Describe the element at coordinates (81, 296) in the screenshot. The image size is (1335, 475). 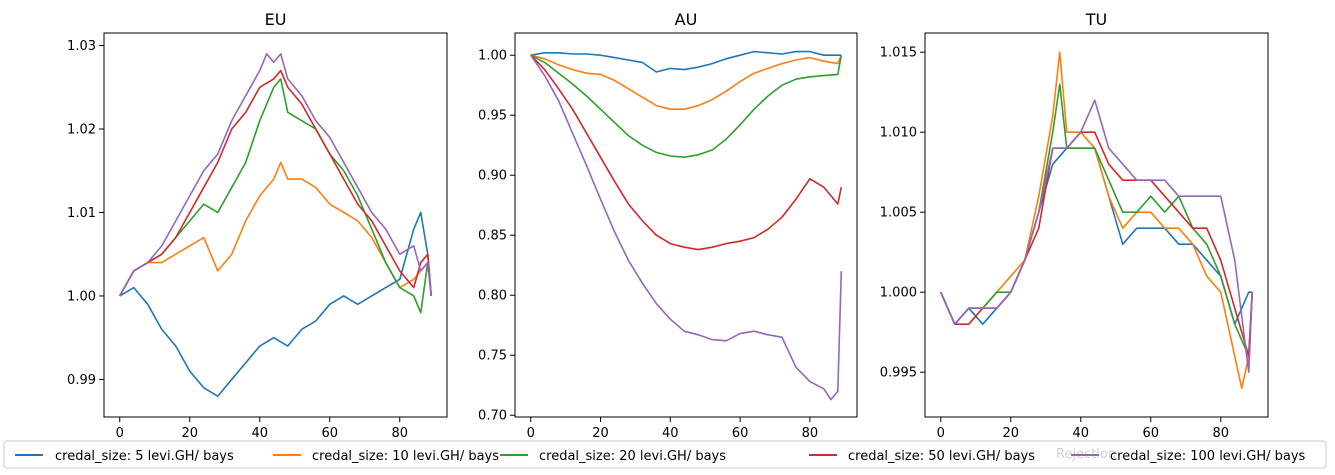
I see `y-tick-label-eu: 1.00` at that location.